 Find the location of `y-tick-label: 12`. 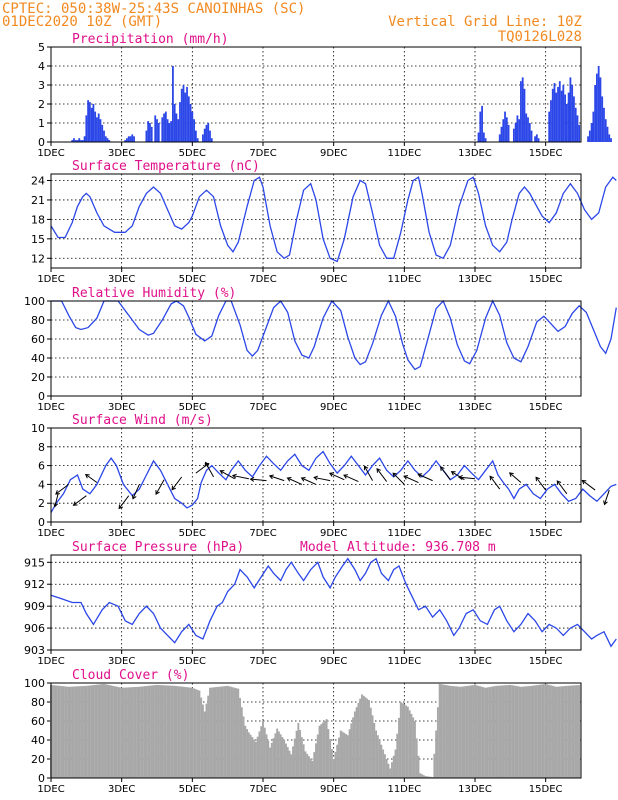

y-tick-label: 12 is located at coordinates (38, 258).